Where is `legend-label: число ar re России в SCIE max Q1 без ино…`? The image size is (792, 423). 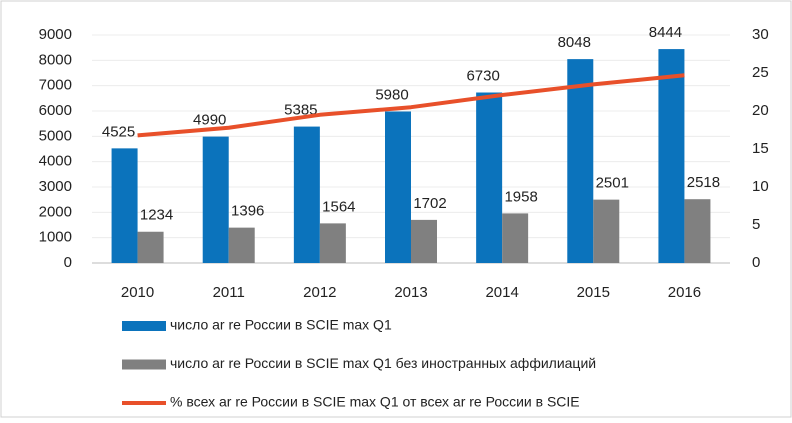 legend-label: число ar re России в SCIE max Q1 без ино… is located at coordinates (383, 363).